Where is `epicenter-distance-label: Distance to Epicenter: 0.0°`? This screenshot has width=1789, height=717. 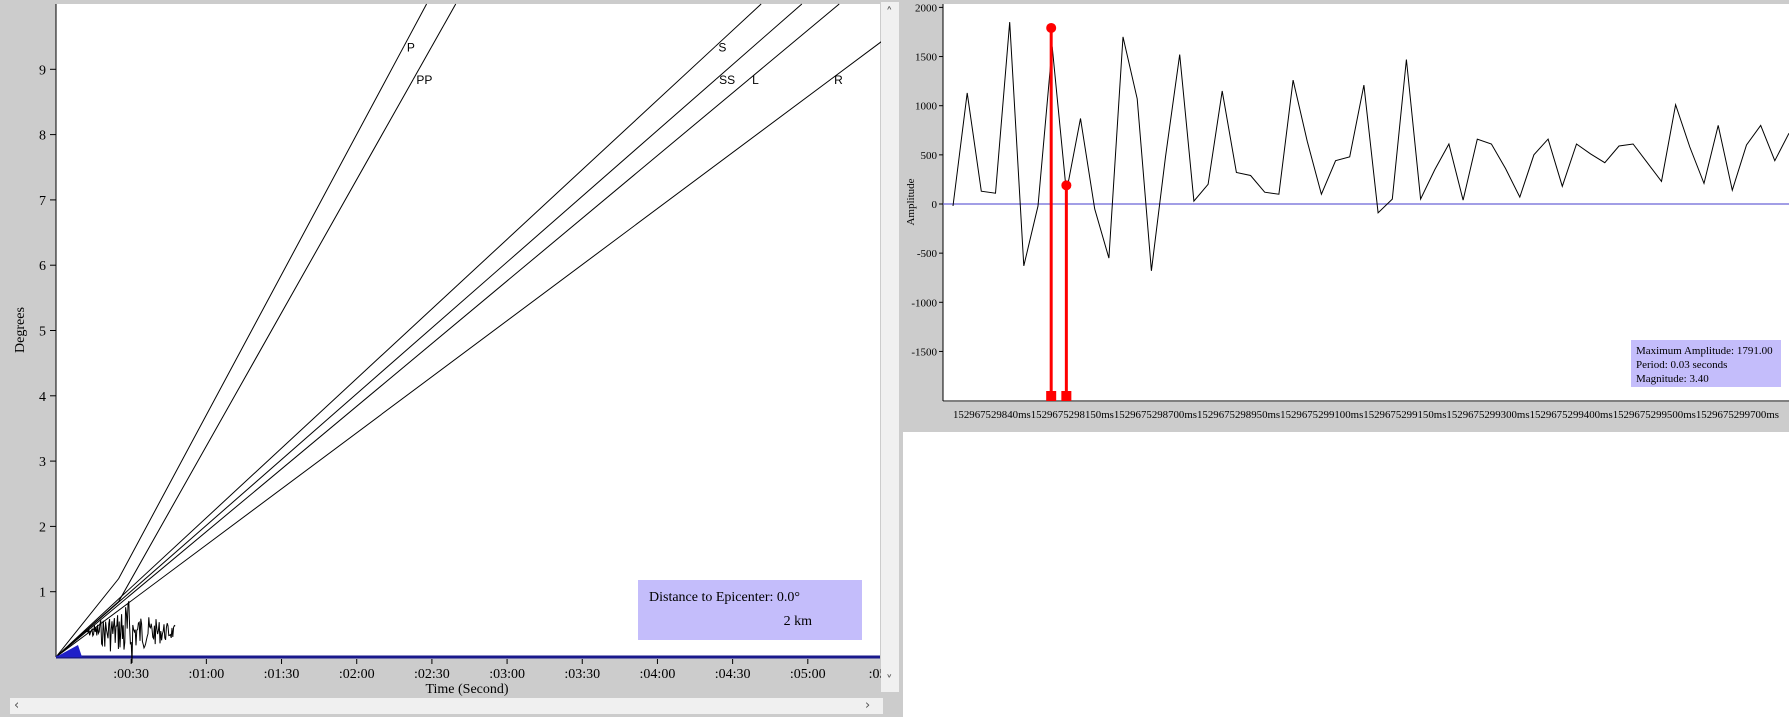
epicenter-distance-label: Distance to Epicenter: 0.0° is located at coordinates (724, 597).